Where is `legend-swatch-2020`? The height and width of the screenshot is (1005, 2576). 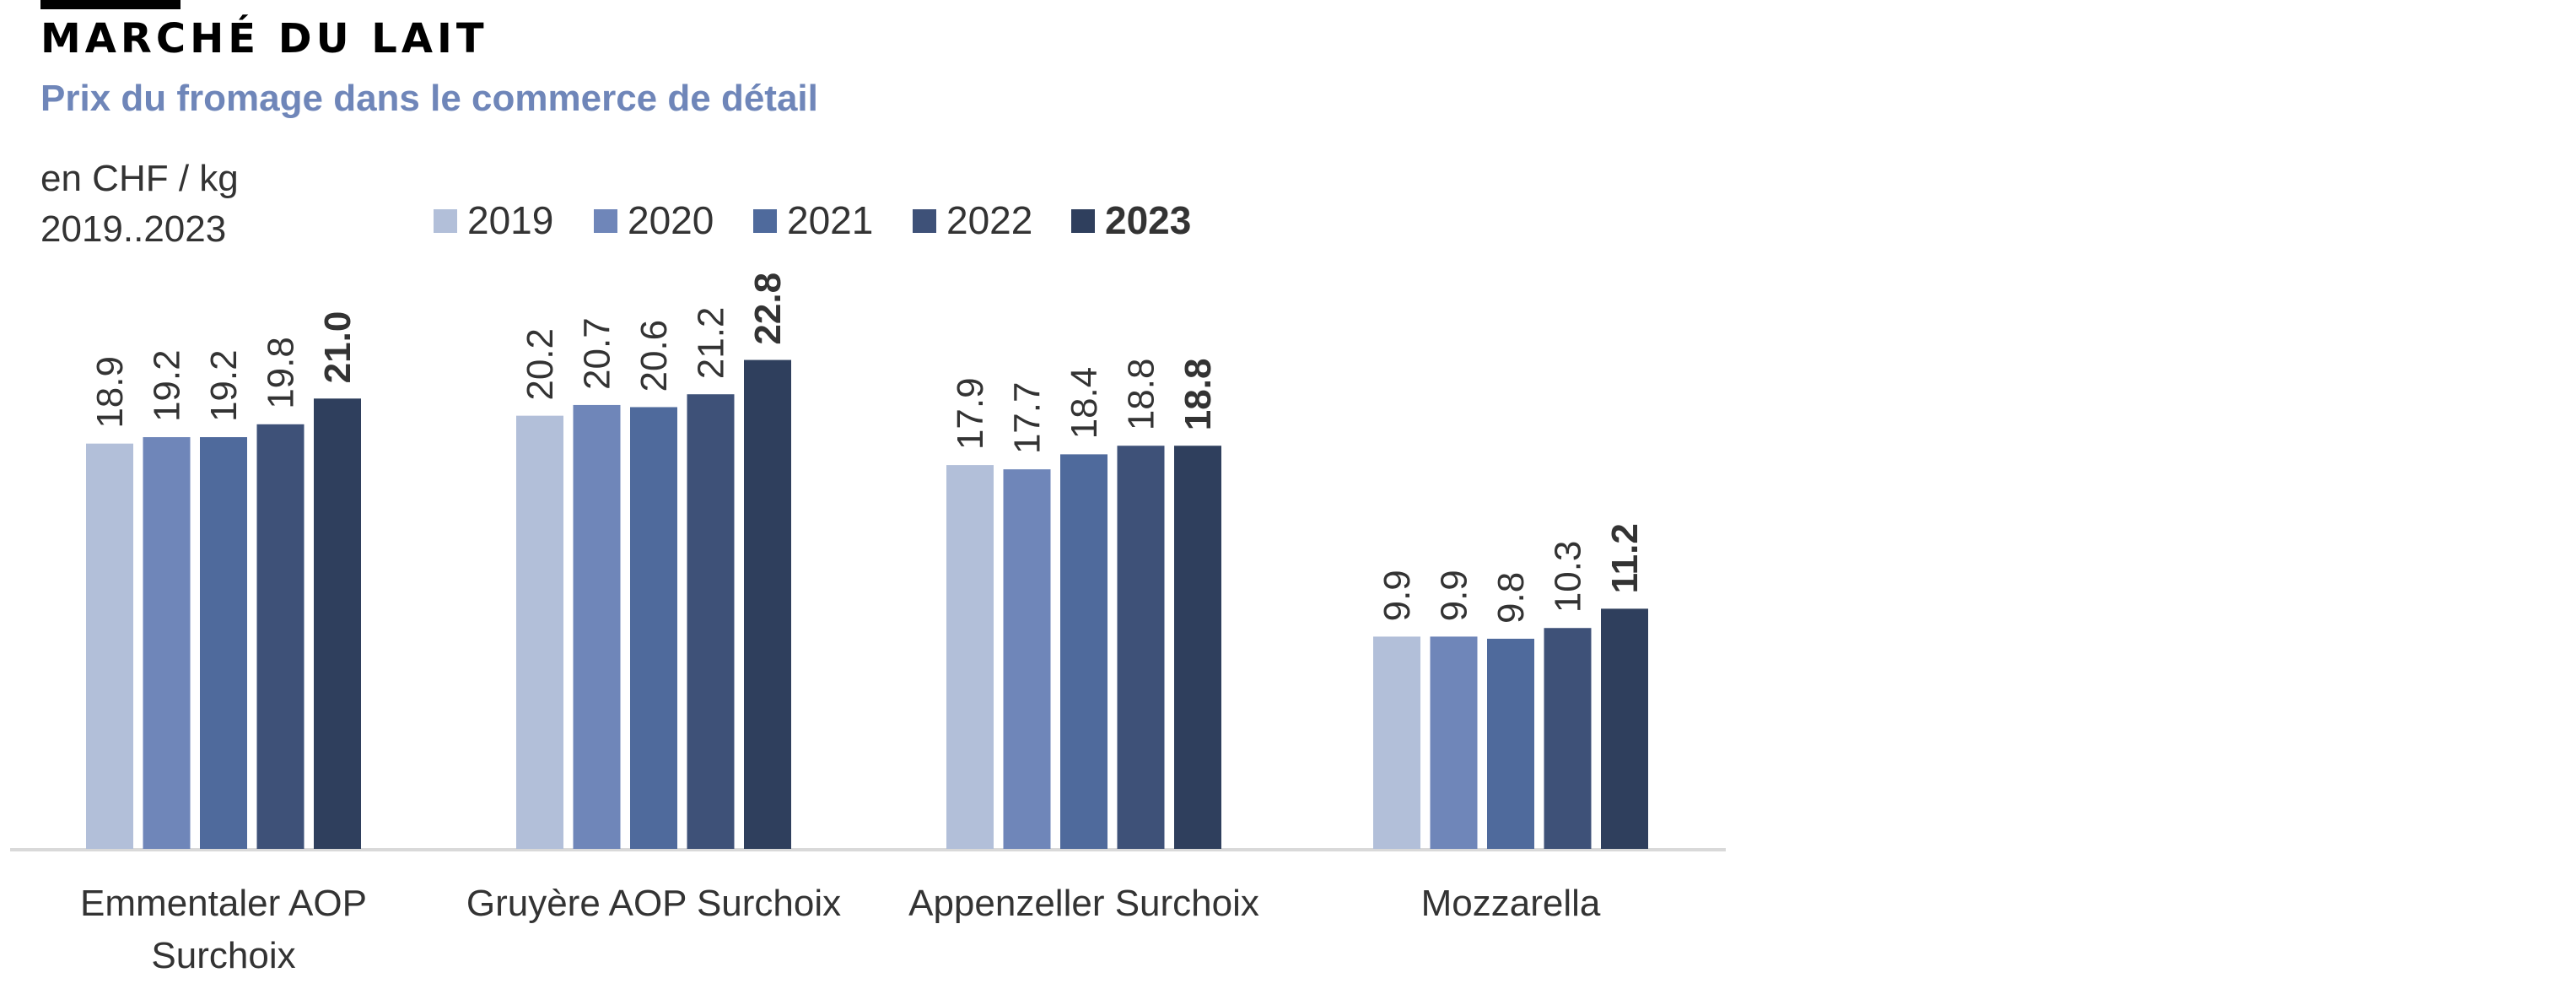 legend-swatch-2020 is located at coordinates (605, 221).